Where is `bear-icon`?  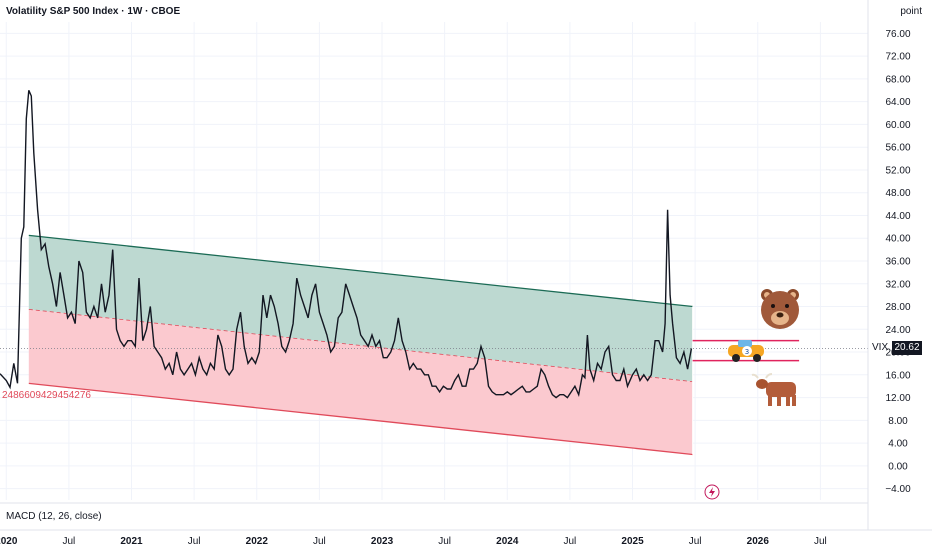 bear-icon is located at coordinates (780, 309).